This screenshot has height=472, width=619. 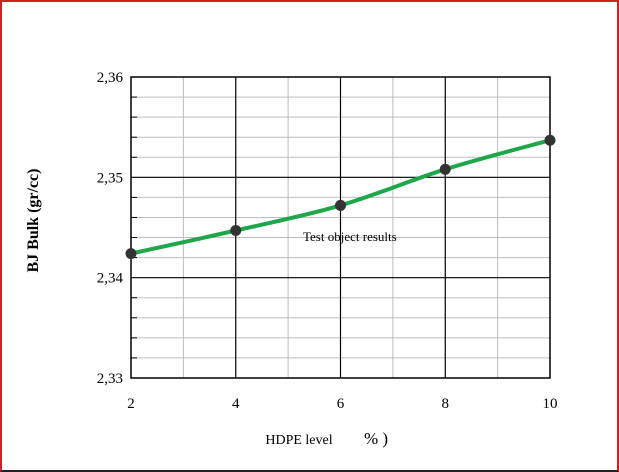 What do you see at coordinates (236, 404) in the screenshot?
I see `x-tick-label: 4` at bounding box center [236, 404].